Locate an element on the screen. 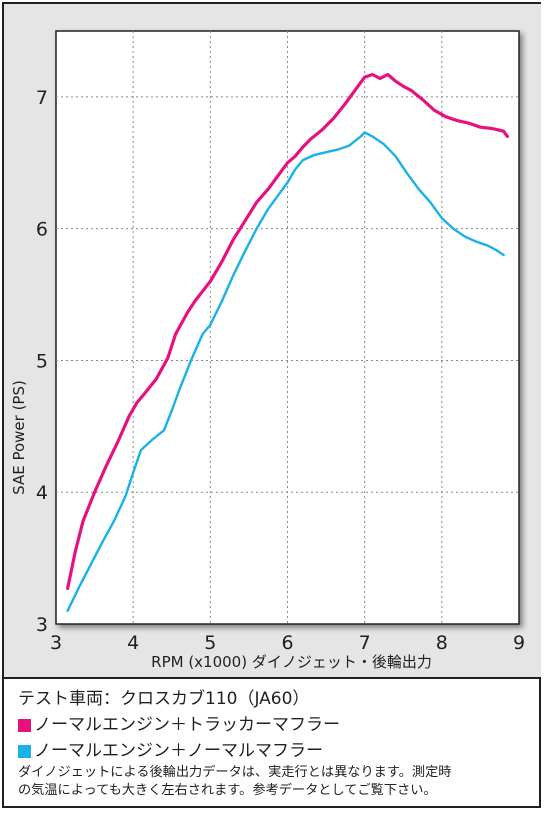  y-tick-label: 4 is located at coordinates (42, 493).